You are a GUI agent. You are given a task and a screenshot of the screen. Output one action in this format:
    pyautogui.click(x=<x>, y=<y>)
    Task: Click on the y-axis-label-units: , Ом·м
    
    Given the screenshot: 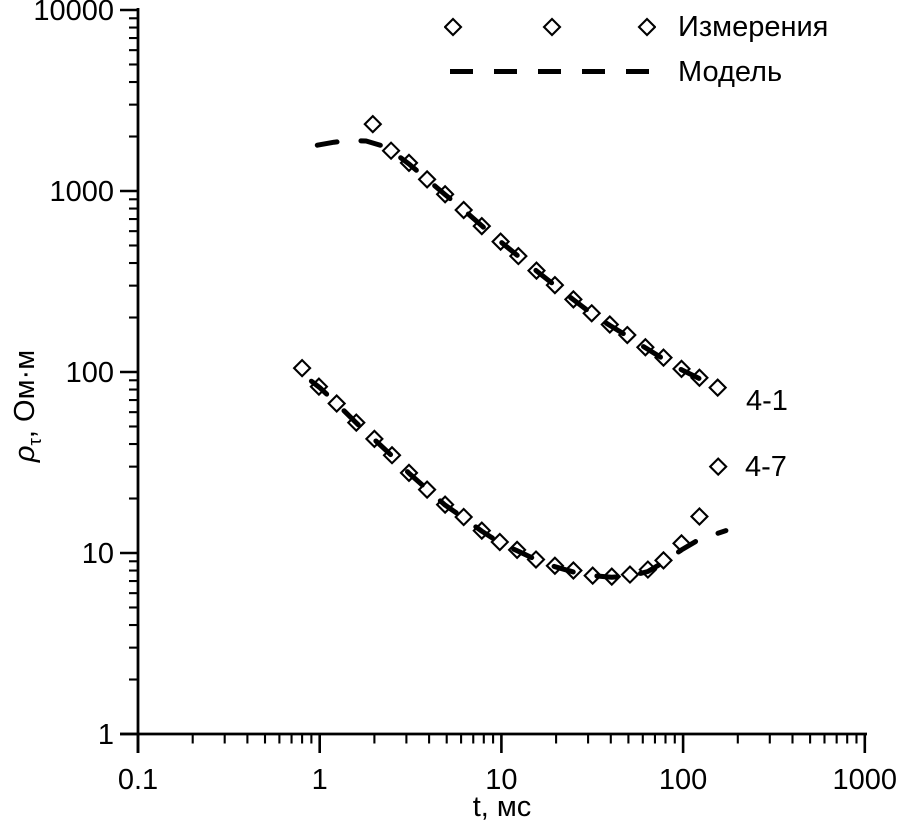 What is the action you would take?
    pyautogui.click(x=25, y=394)
    